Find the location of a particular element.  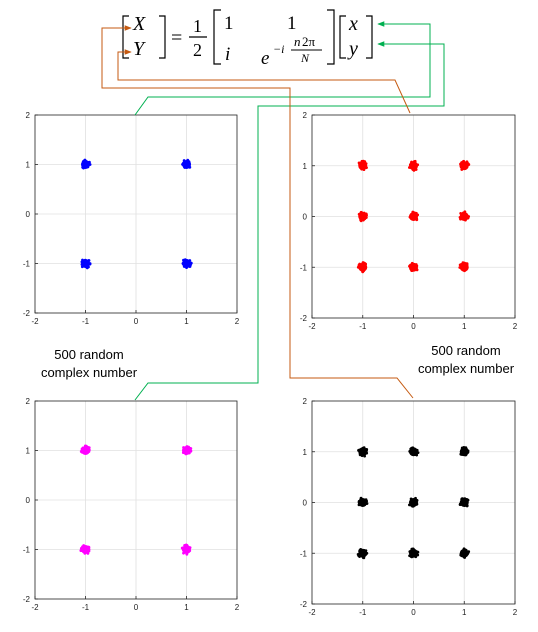

x-tick-label: 0 is located at coordinates (136, 321).